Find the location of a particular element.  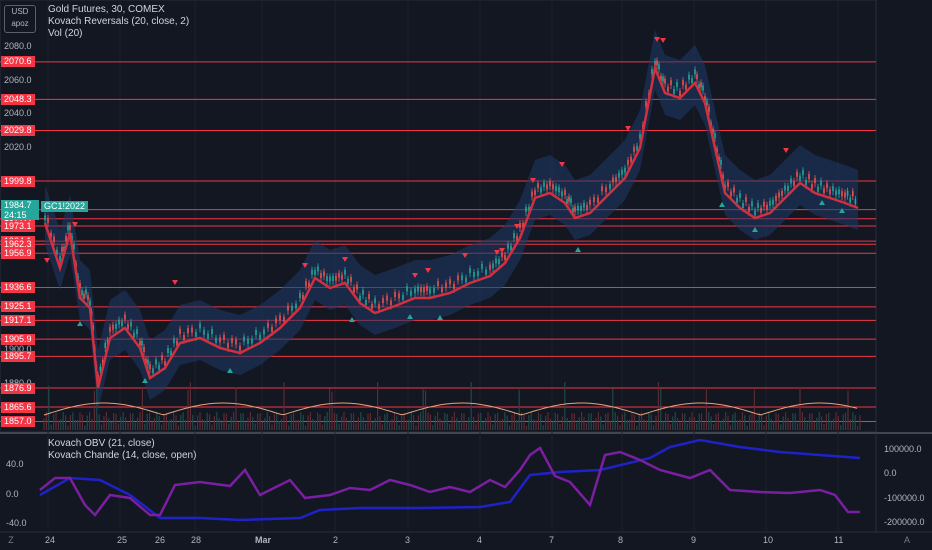

time-axis-tick: 4 is located at coordinates (480, 540).